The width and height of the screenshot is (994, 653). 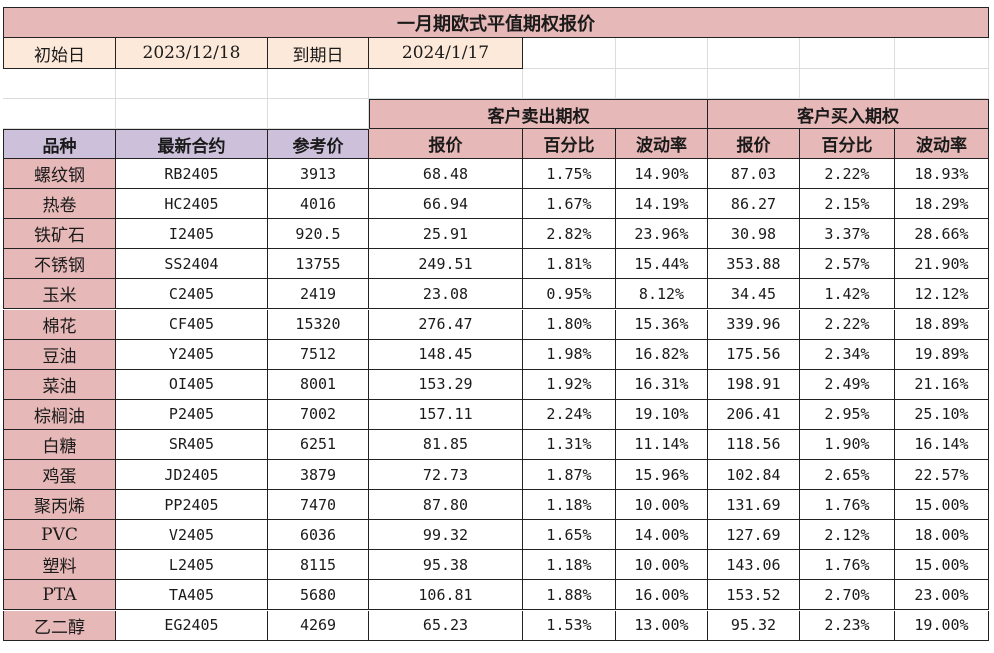 What do you see at coordinates (446, 595) in the screenshot?
I see `cell-sell-quote: 106.81` at bounding box center [446, 595].